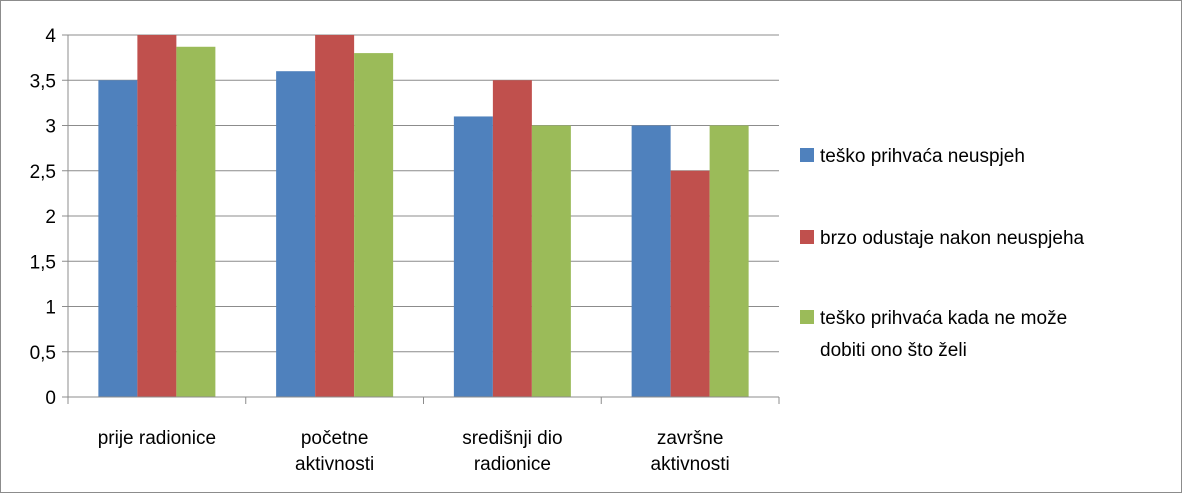  Describe the element at coordinates (922, 156) in the screenshot. I see `legend-label: teško prihvaća neuspjeh` at that location.